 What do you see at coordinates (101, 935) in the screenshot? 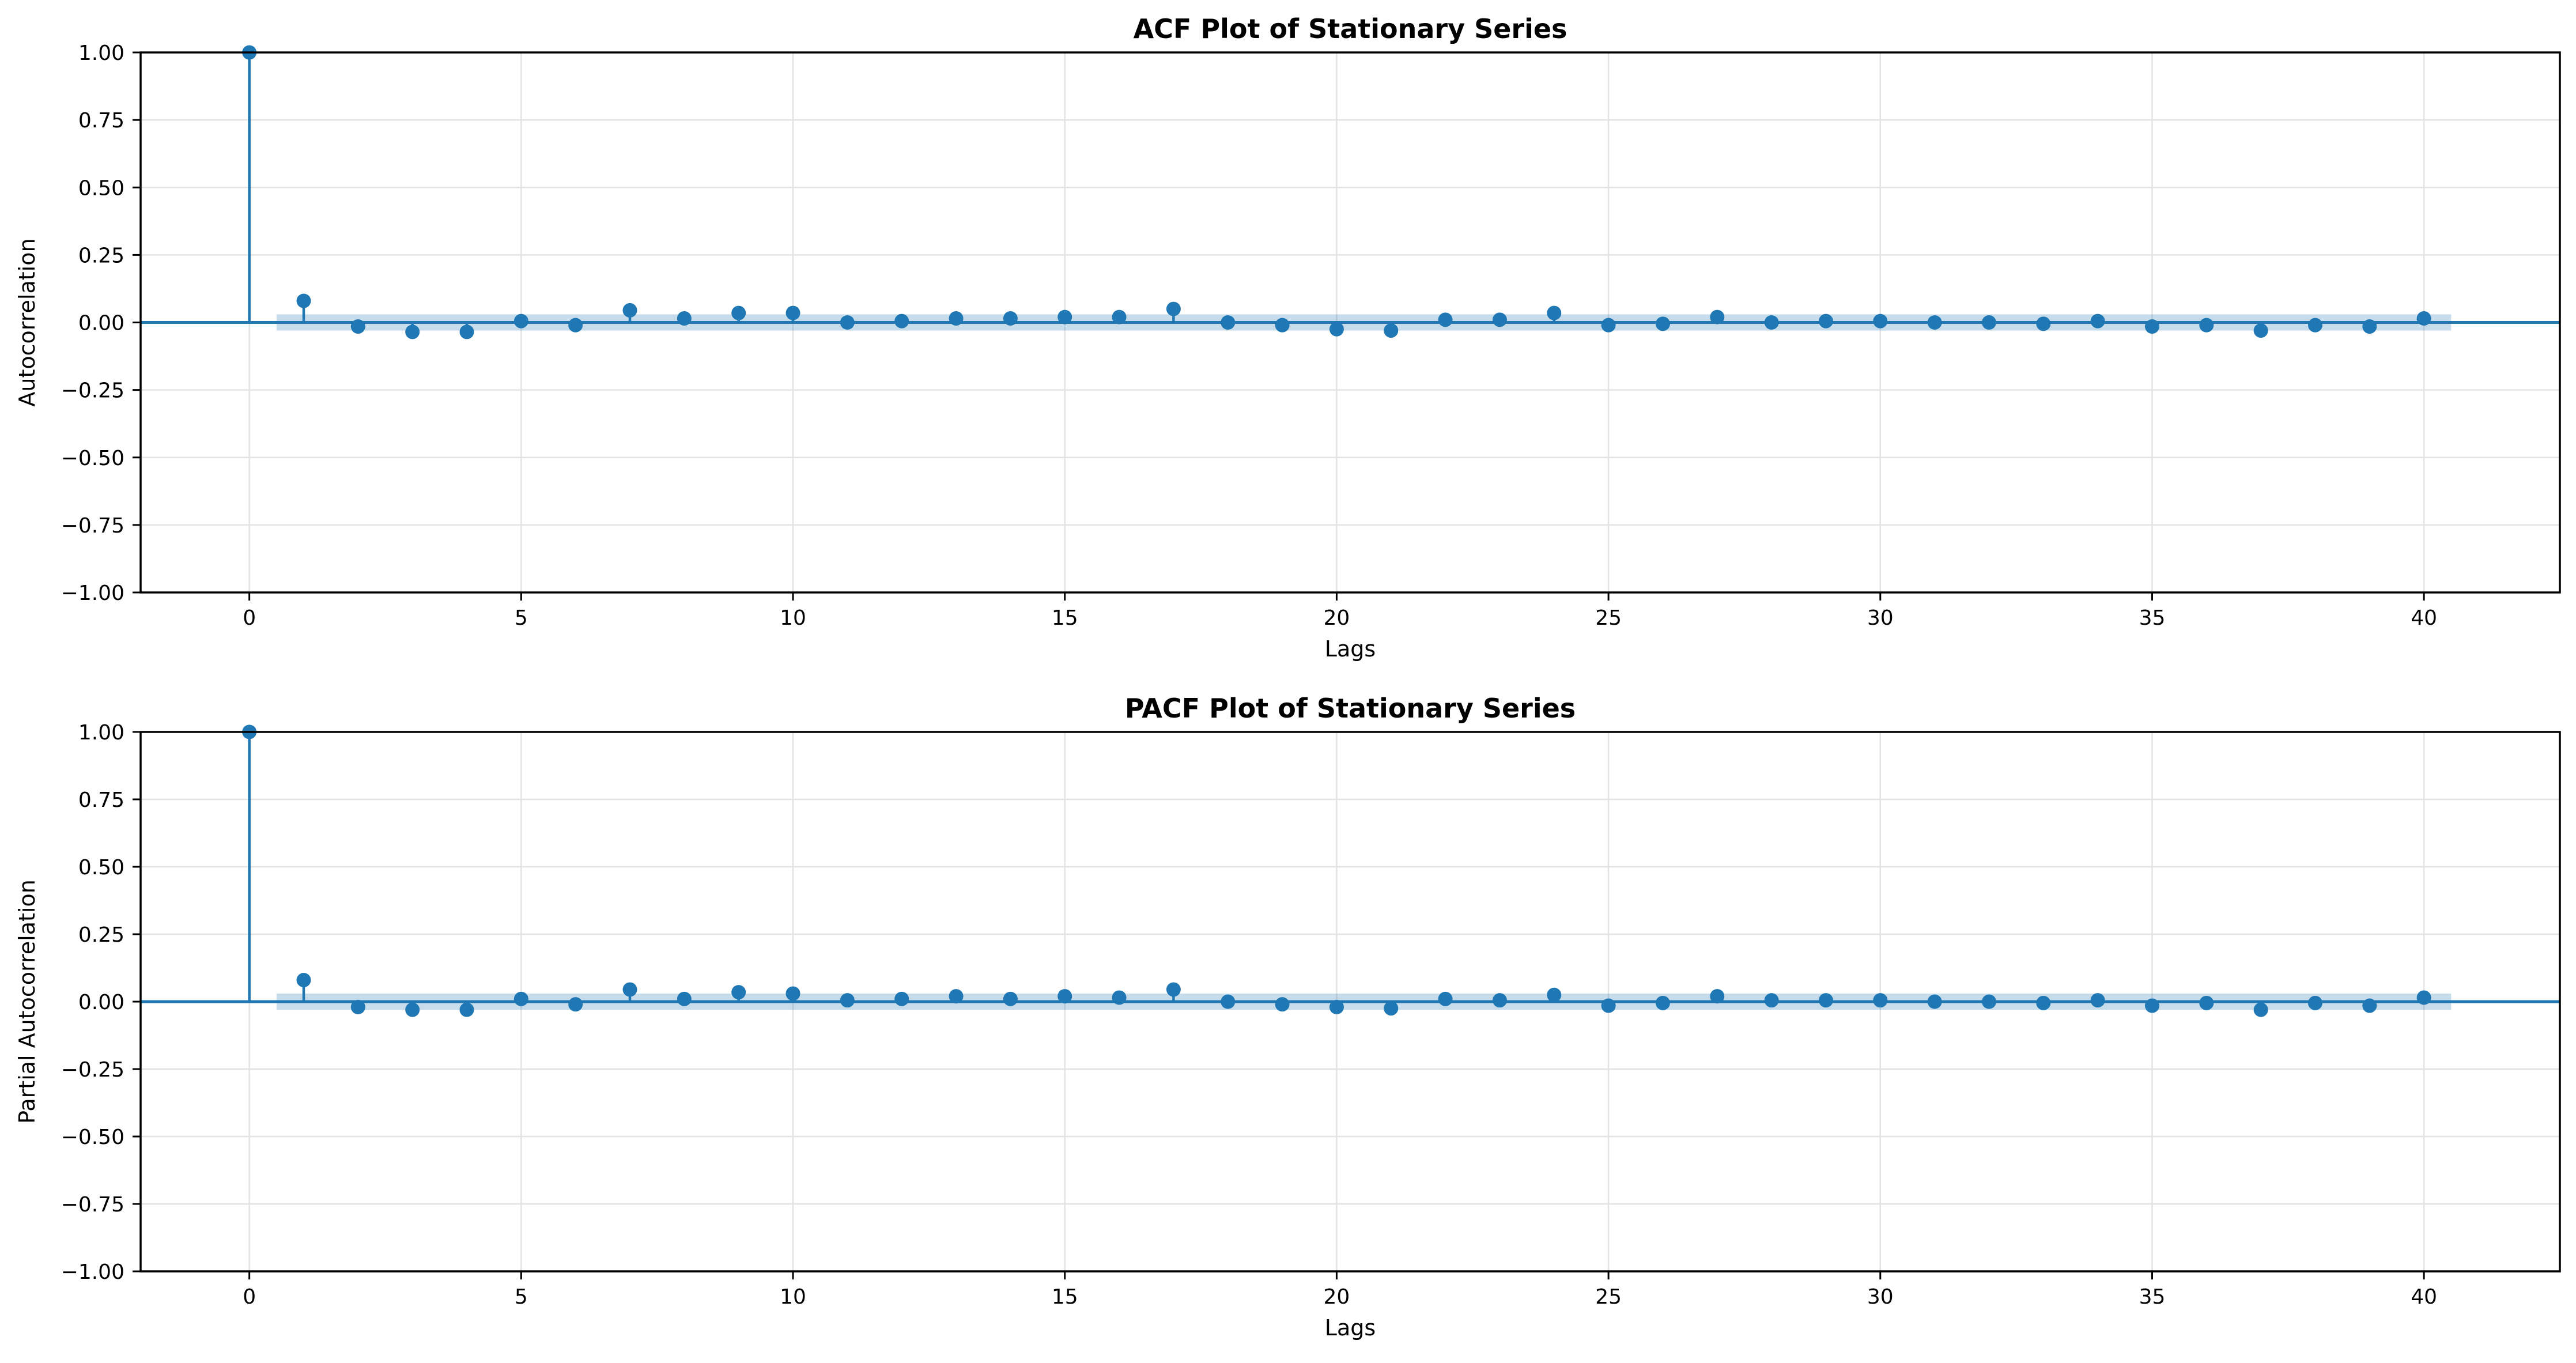
I see `y-tick-label: 0.25` at bounding box center [101, 935].